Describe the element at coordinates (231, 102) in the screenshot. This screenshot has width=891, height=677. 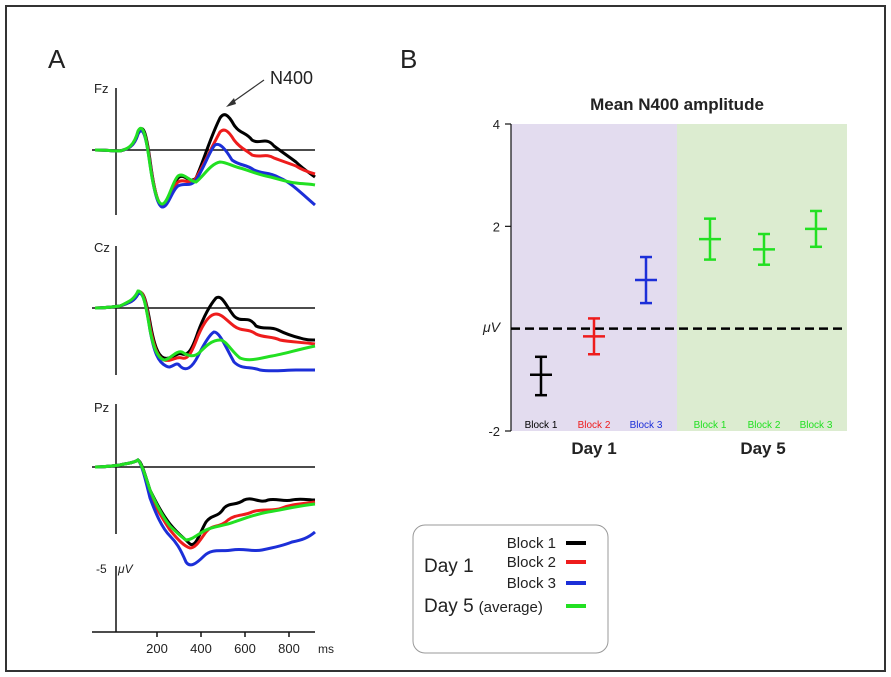
I see `n400-arrow-head` at that location.